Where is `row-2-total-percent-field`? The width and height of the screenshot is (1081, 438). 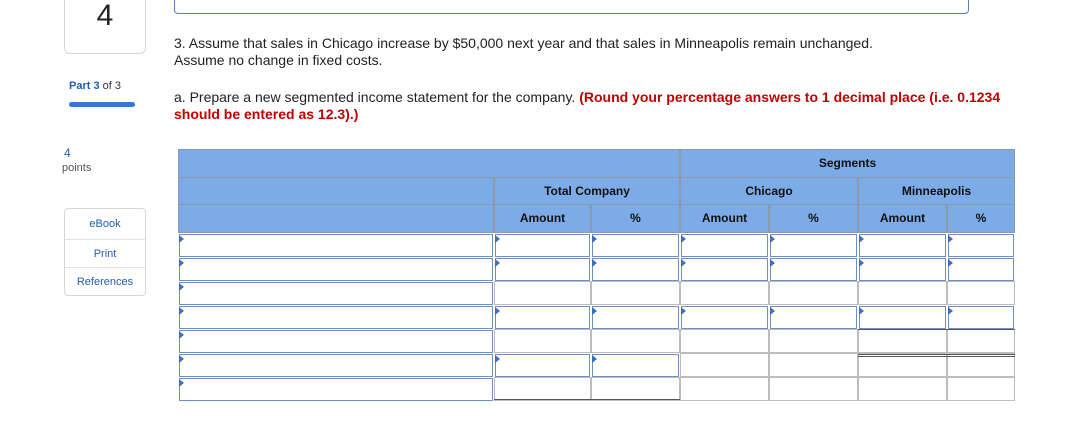
row-2-total-percent-field is located at coordinates (635, 269).